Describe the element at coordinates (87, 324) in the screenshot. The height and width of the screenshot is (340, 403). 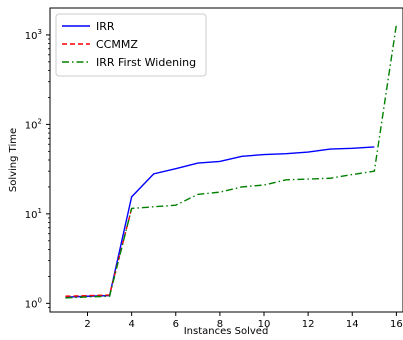
I see `x-tick-label: 2` at that location.